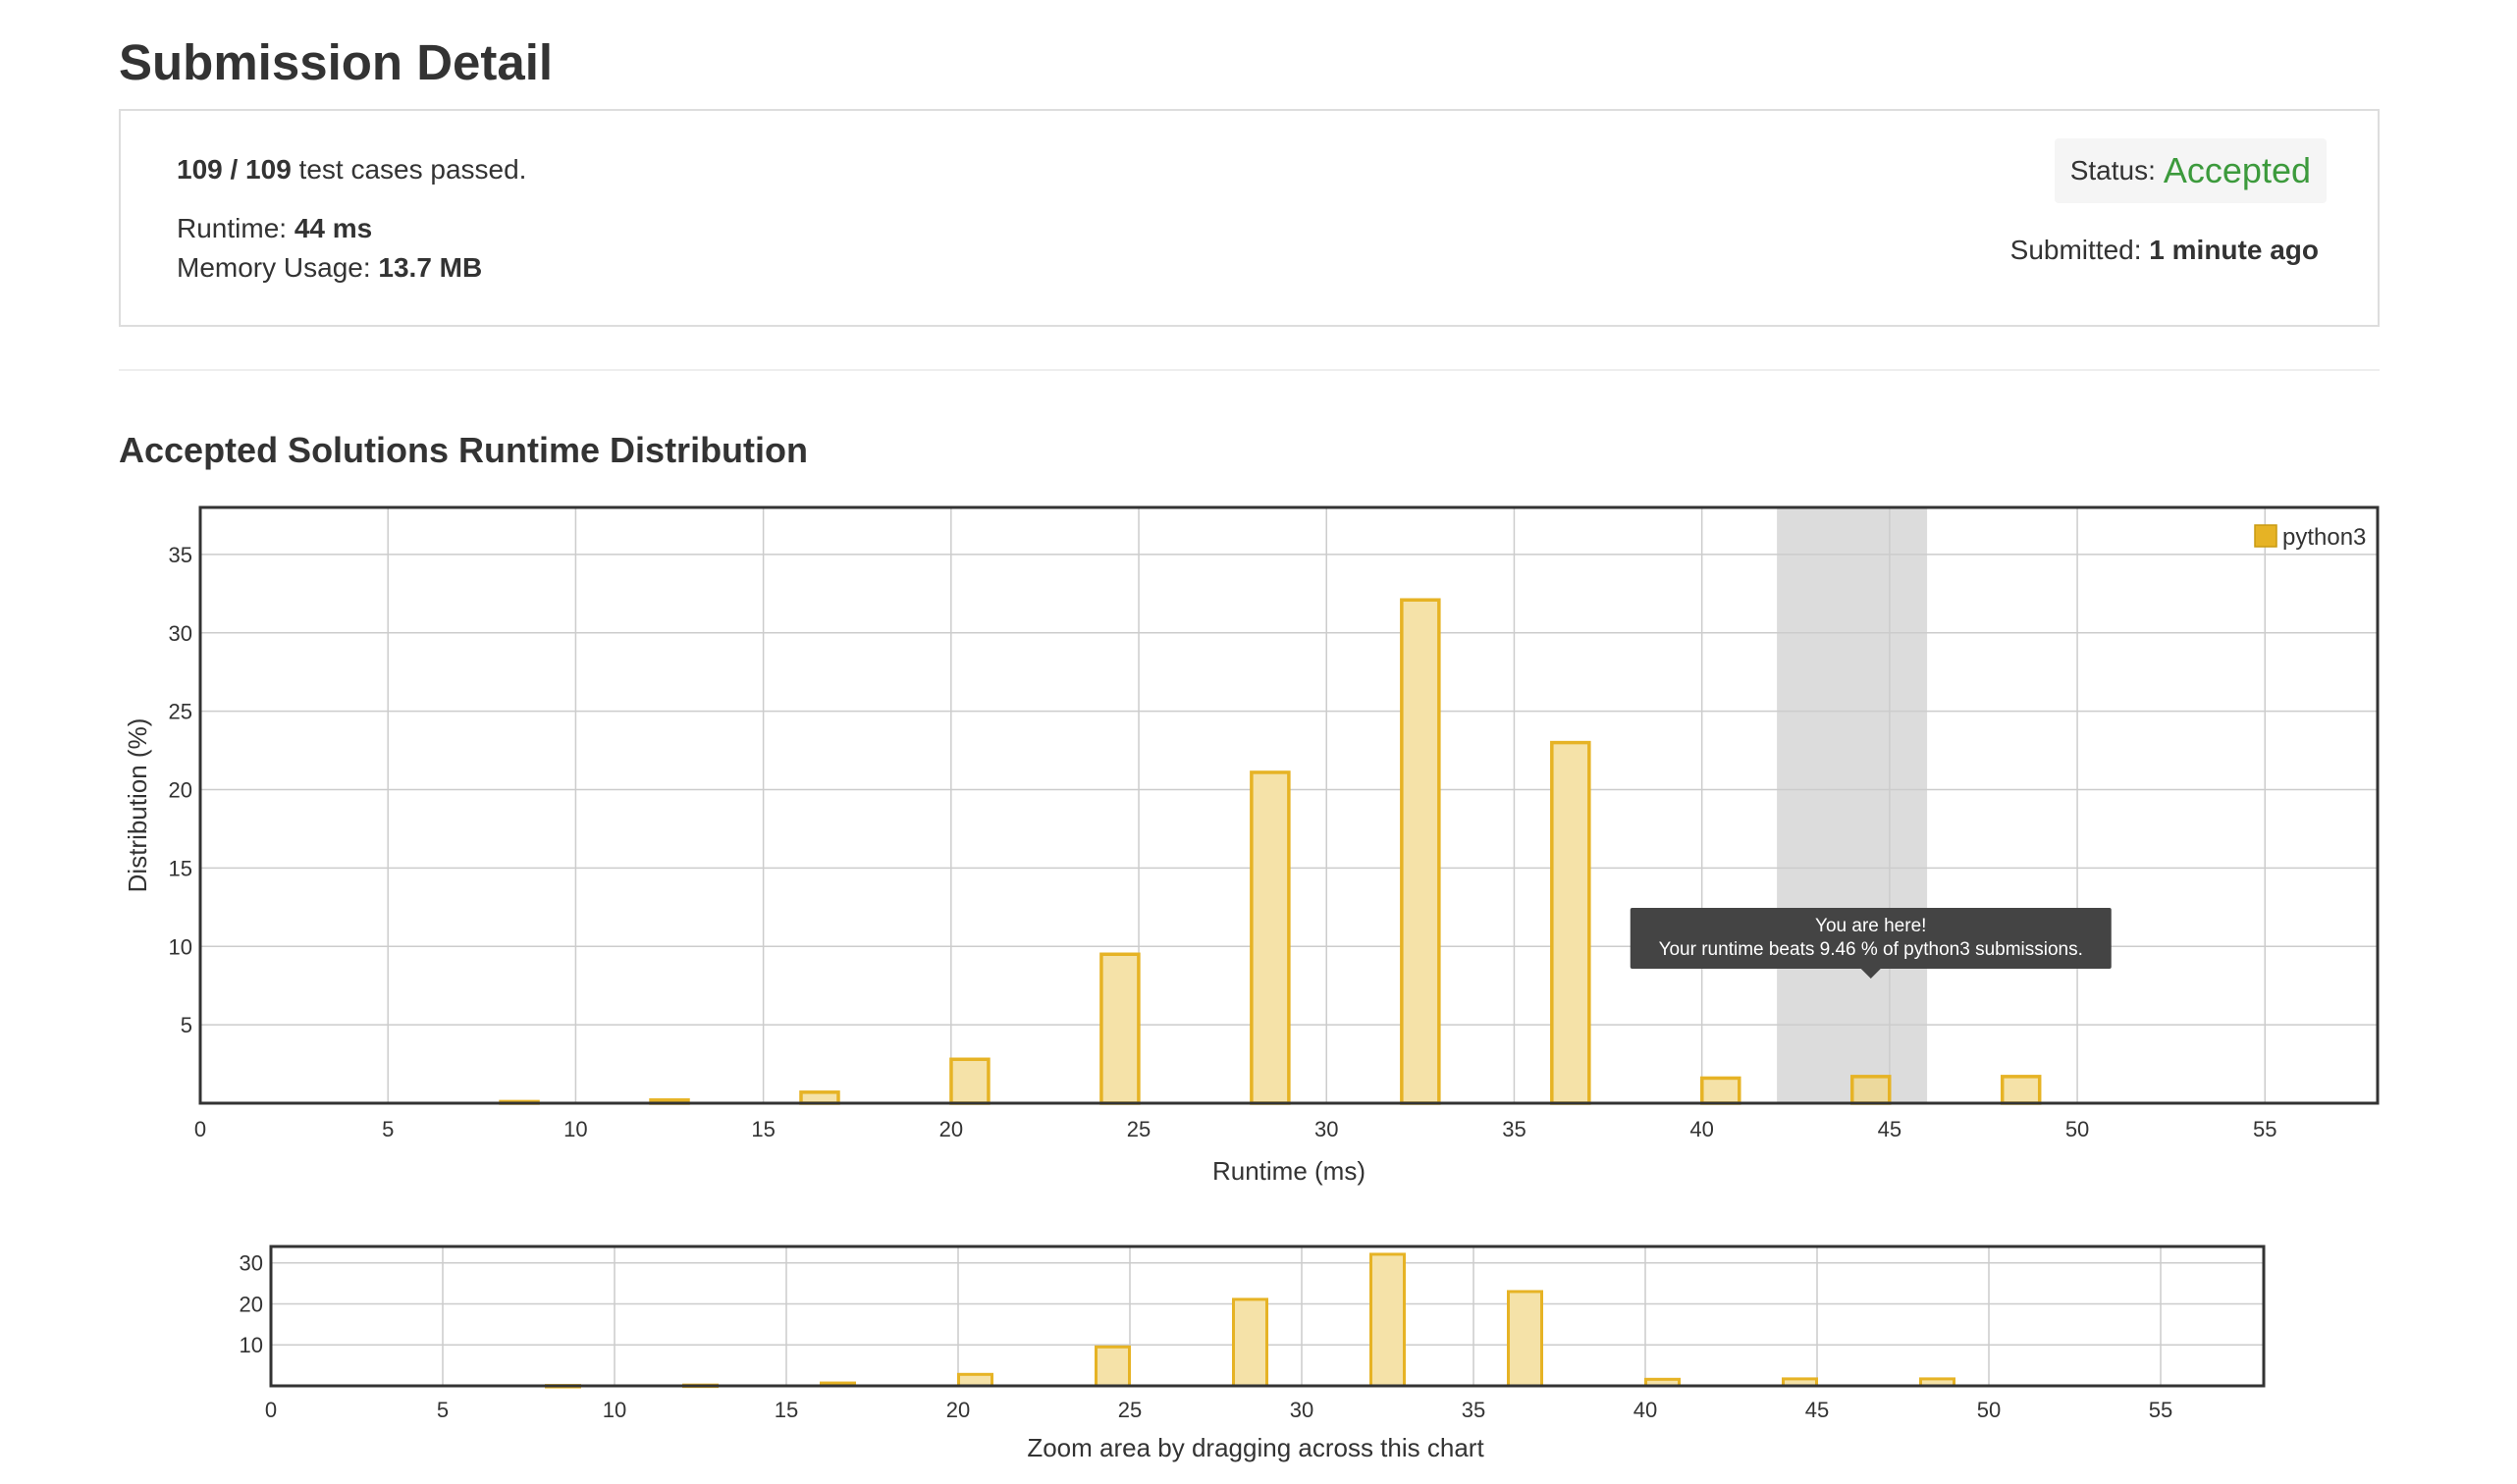  Describe the element at coordinates (278, 267) in the screenshot. I see `memory-label: Memory Usage:` at that location.